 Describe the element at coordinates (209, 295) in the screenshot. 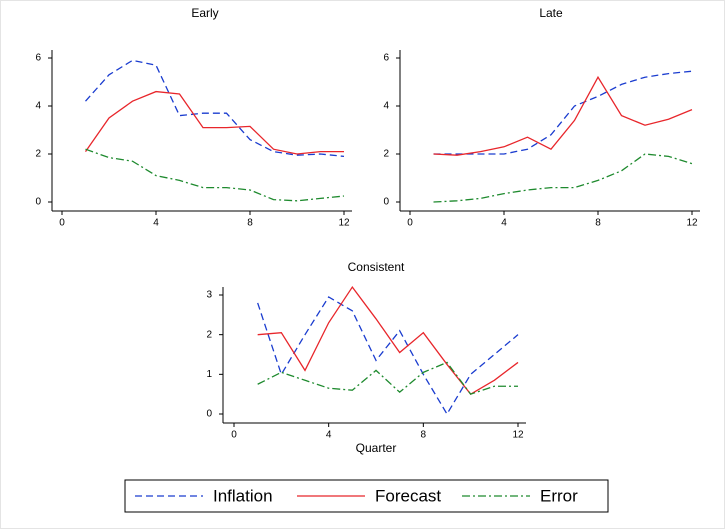

I see `y-tick-label: 3` at that location.